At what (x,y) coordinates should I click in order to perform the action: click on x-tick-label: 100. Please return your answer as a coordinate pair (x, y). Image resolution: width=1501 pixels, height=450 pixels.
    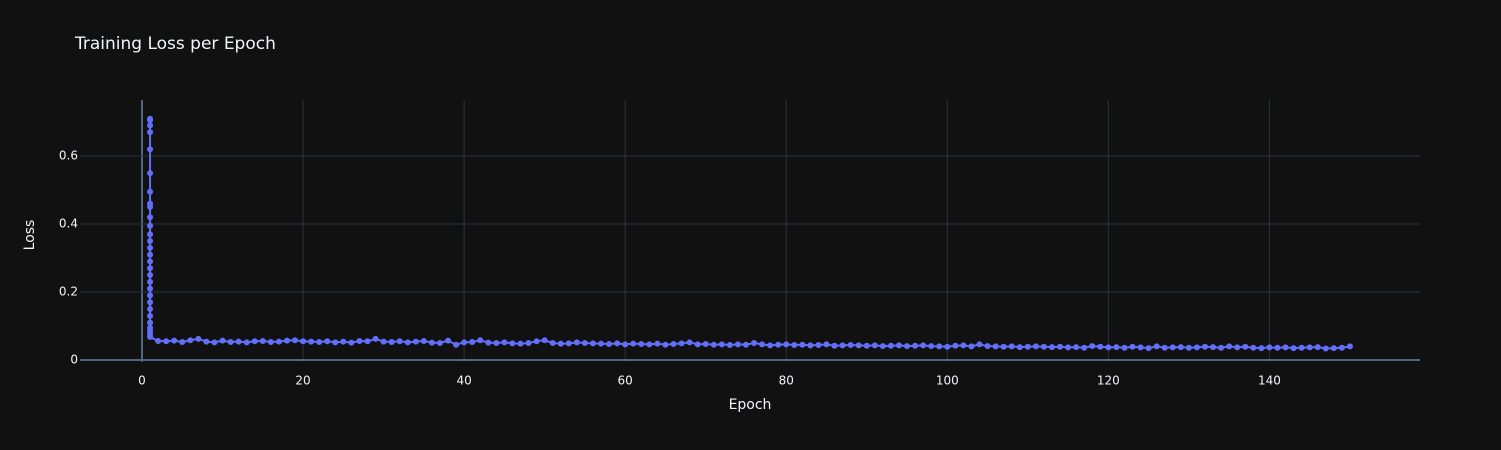
    Looking at the image, I should click on (947, 381).